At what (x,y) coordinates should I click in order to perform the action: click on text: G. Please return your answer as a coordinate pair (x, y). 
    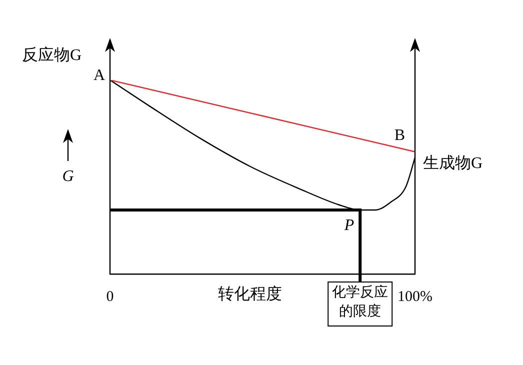
    Looking at the image, I should click on (68, 176).